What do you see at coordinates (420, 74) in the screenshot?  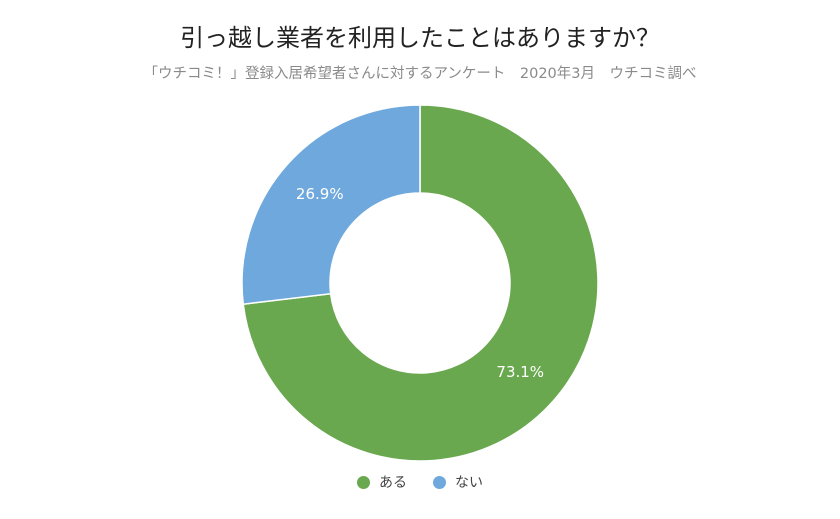 I see `chart-subtitle: 「ウチコミ！」登録入居希望者さんに対するアンケート 2020年3月 ウチコミ調べ` at bounding box center [420, 74].